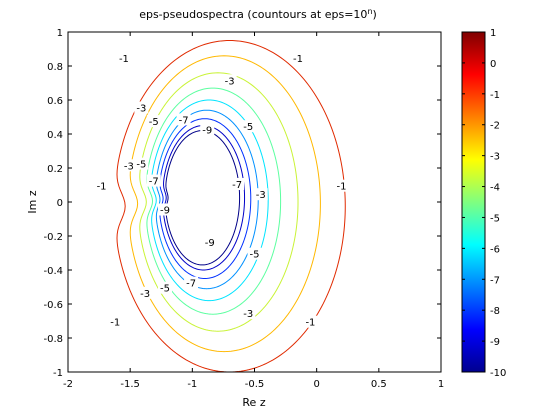  Describe the element at coordinates (130, 384) in the screenshot. I see `x-tick-label: -1.5` at that location.